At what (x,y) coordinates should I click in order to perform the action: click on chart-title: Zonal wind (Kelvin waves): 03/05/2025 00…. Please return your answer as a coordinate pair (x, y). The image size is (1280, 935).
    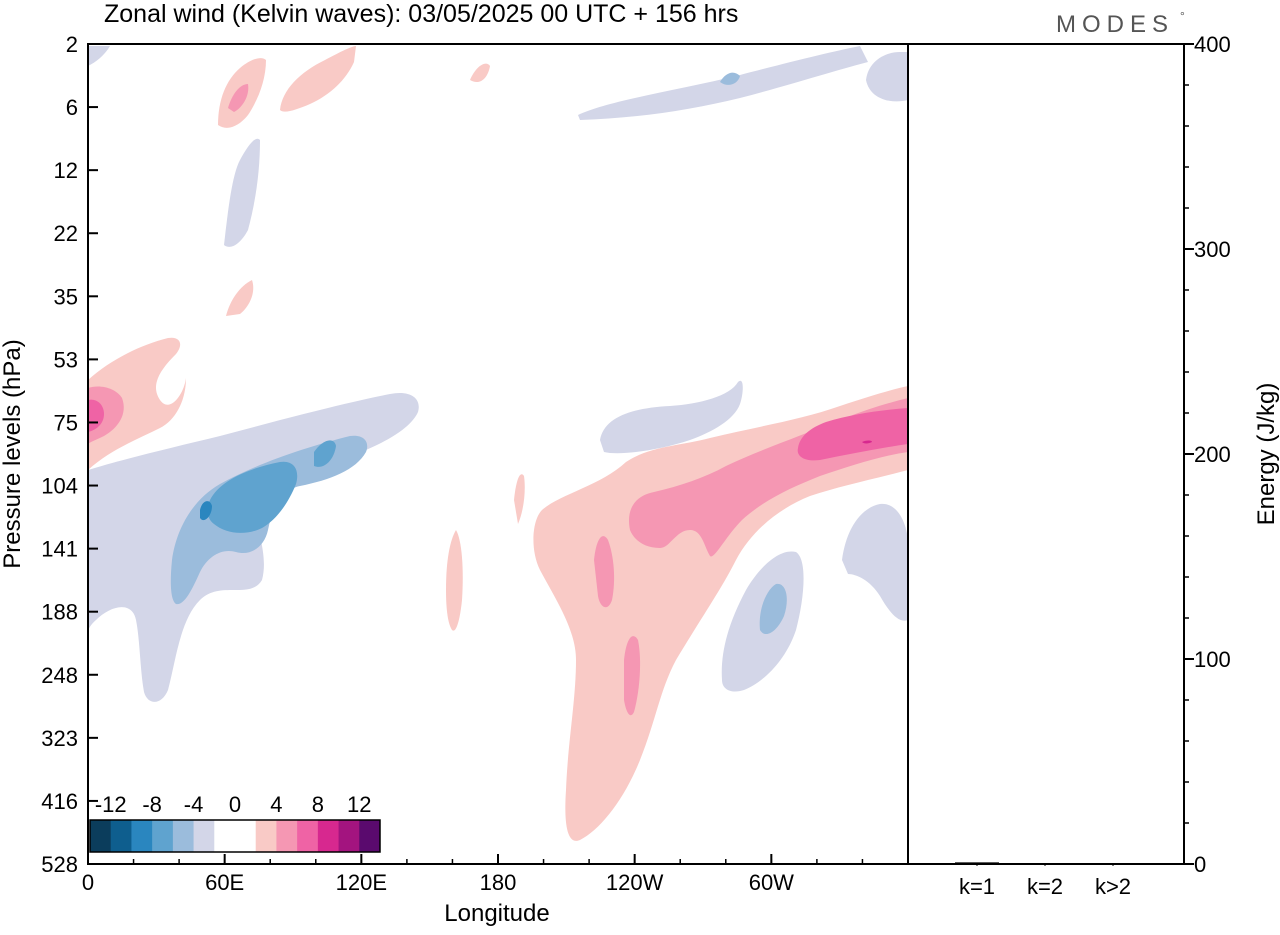
    Looking at the image, I should click on (421, 14).